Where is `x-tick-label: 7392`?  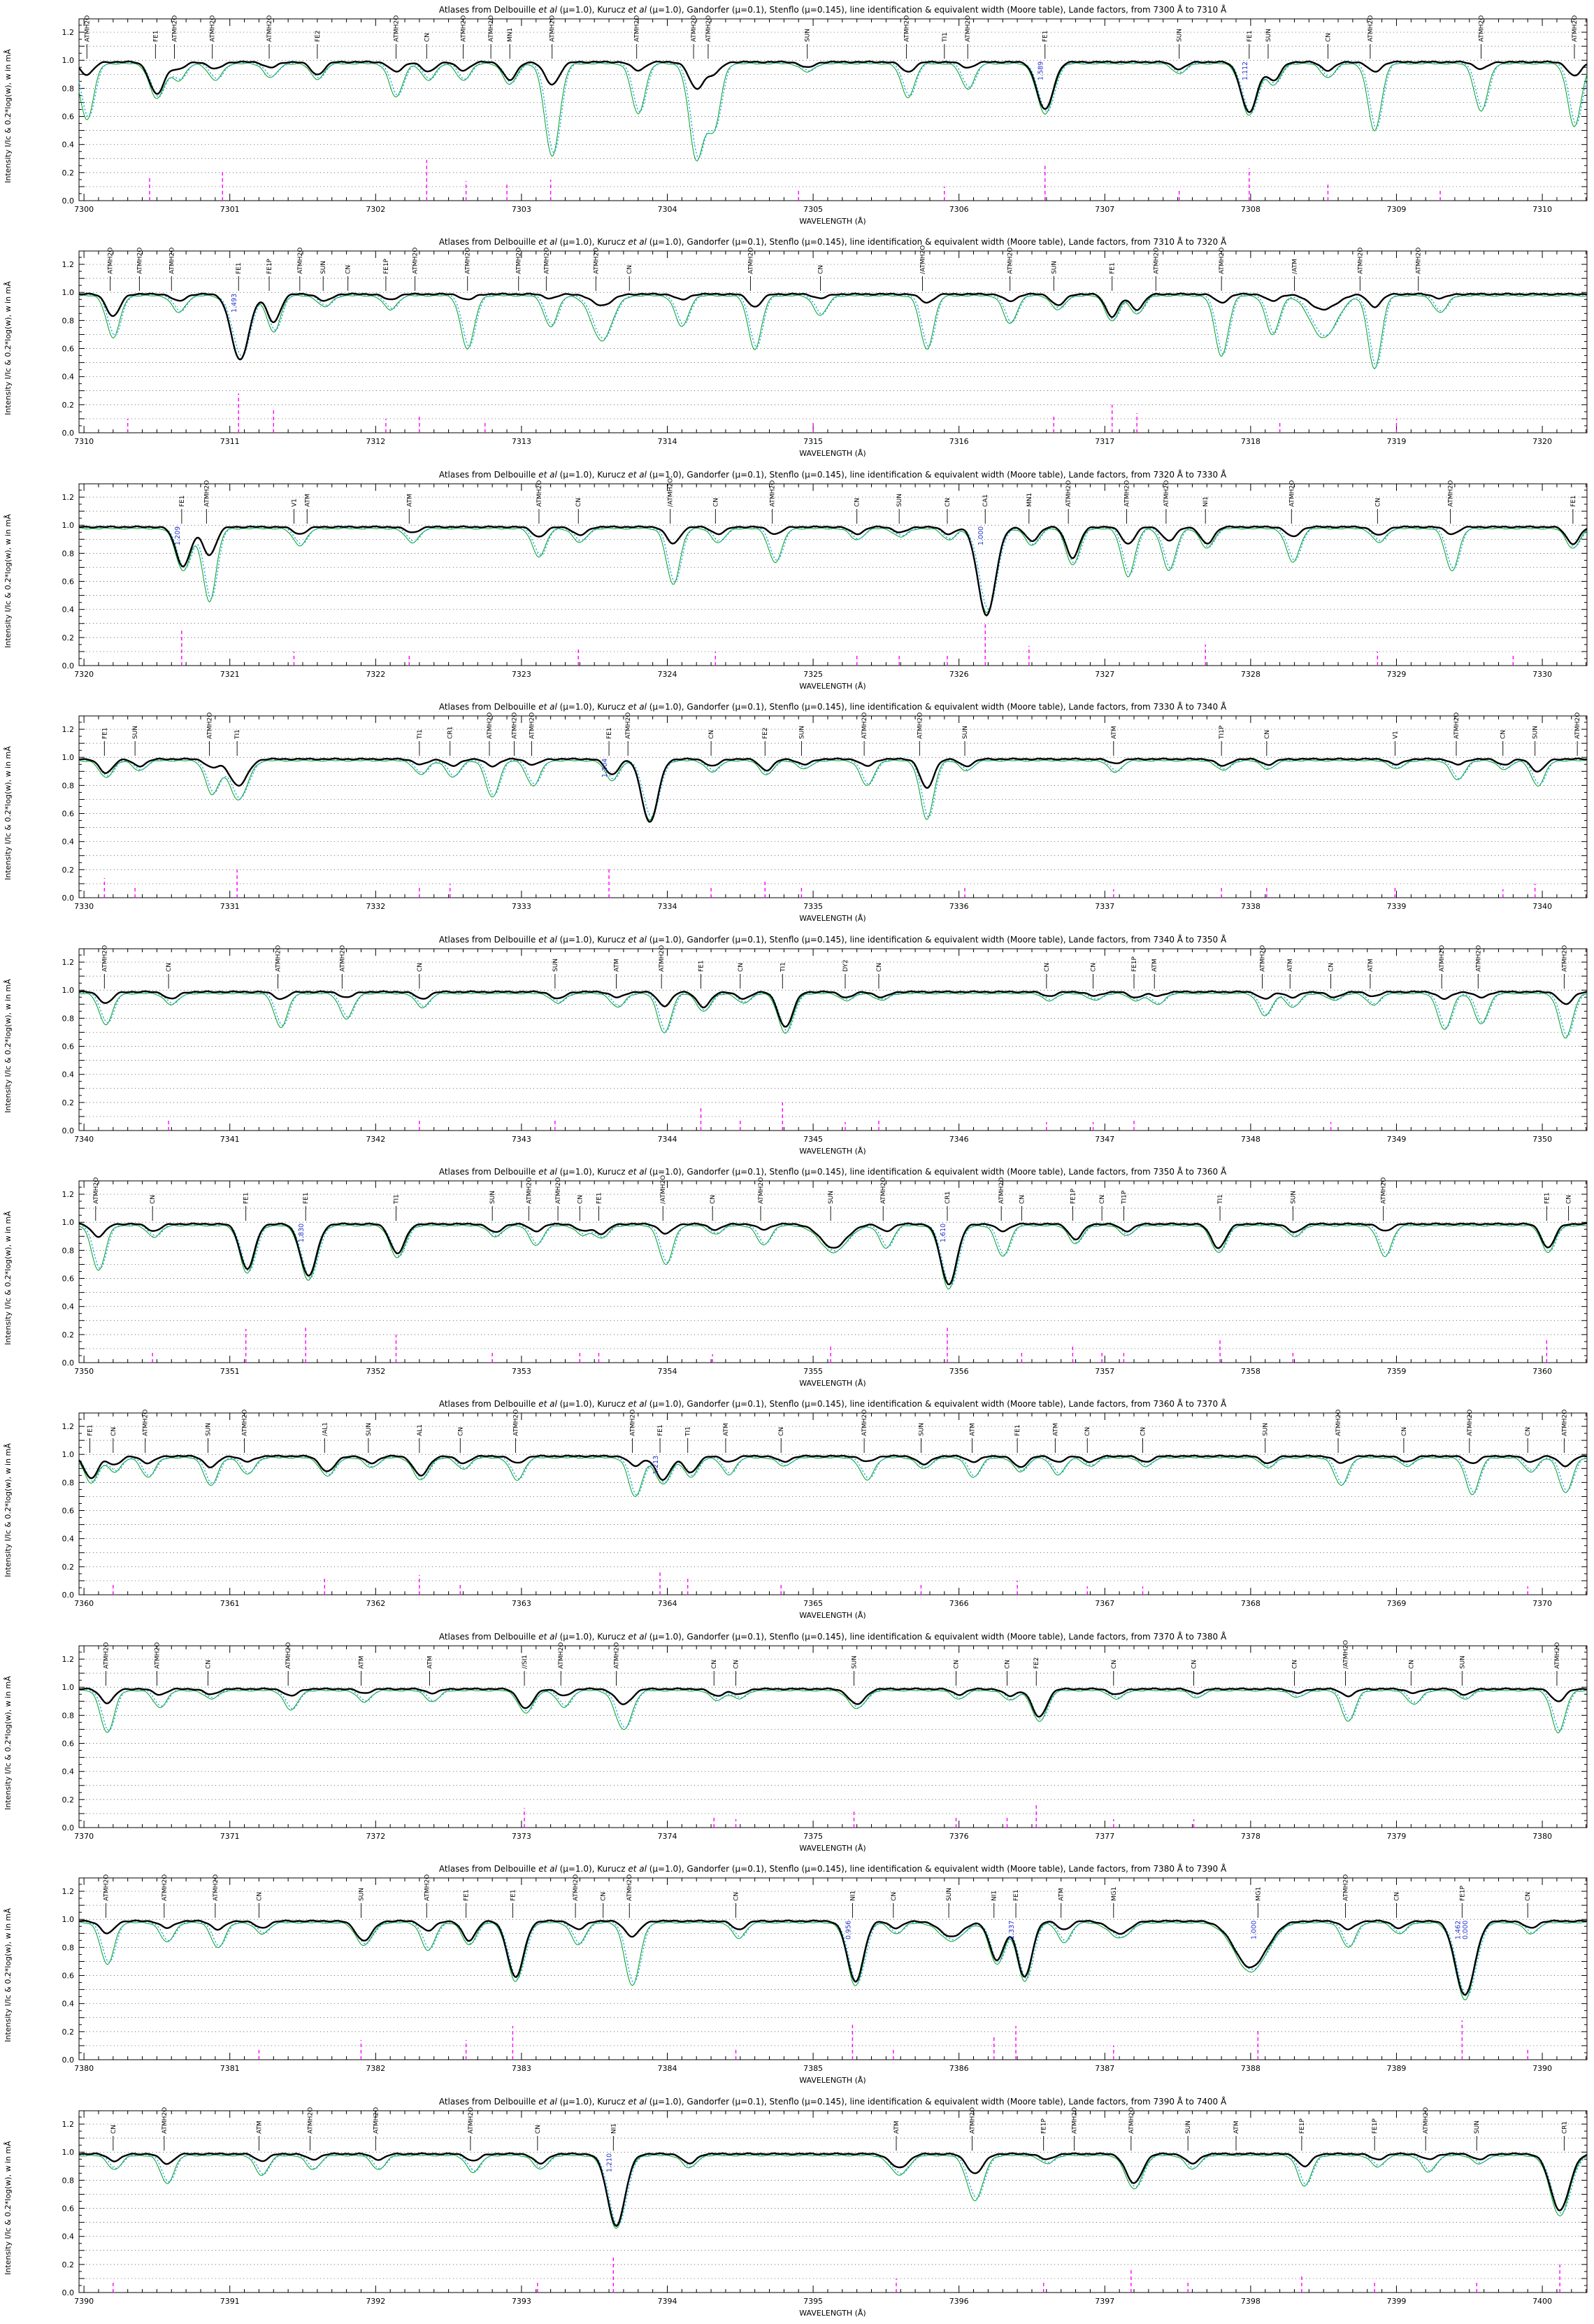 x-tick-label: 7392 is located at coordinates (375, 2301).